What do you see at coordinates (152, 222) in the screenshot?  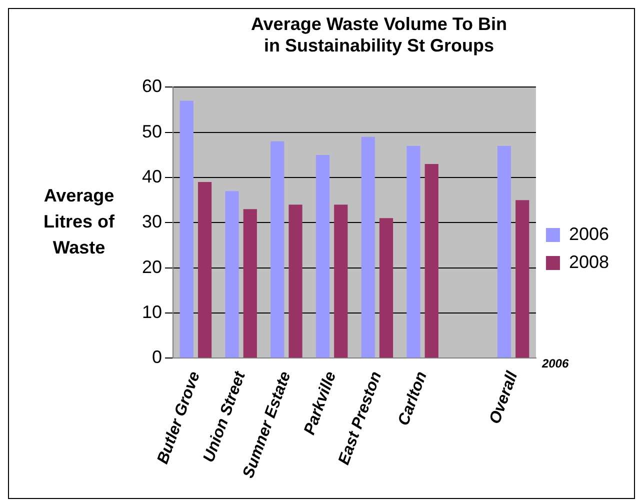 I see `y-tick-label: 30` at bounding box center [152, 222].